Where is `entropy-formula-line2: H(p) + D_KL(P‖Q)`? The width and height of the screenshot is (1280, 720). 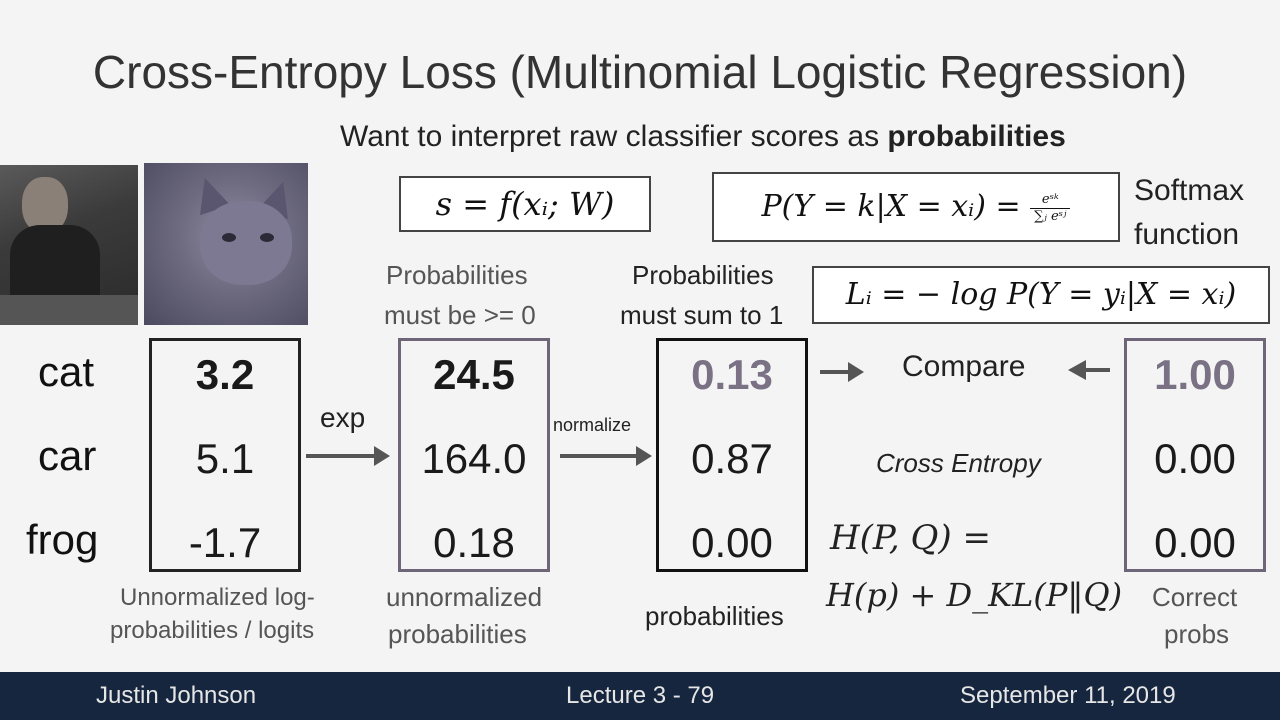 entropy-formula-line2: H(p) + D_KL(P‖Q) is located at coordinates (974, 595).